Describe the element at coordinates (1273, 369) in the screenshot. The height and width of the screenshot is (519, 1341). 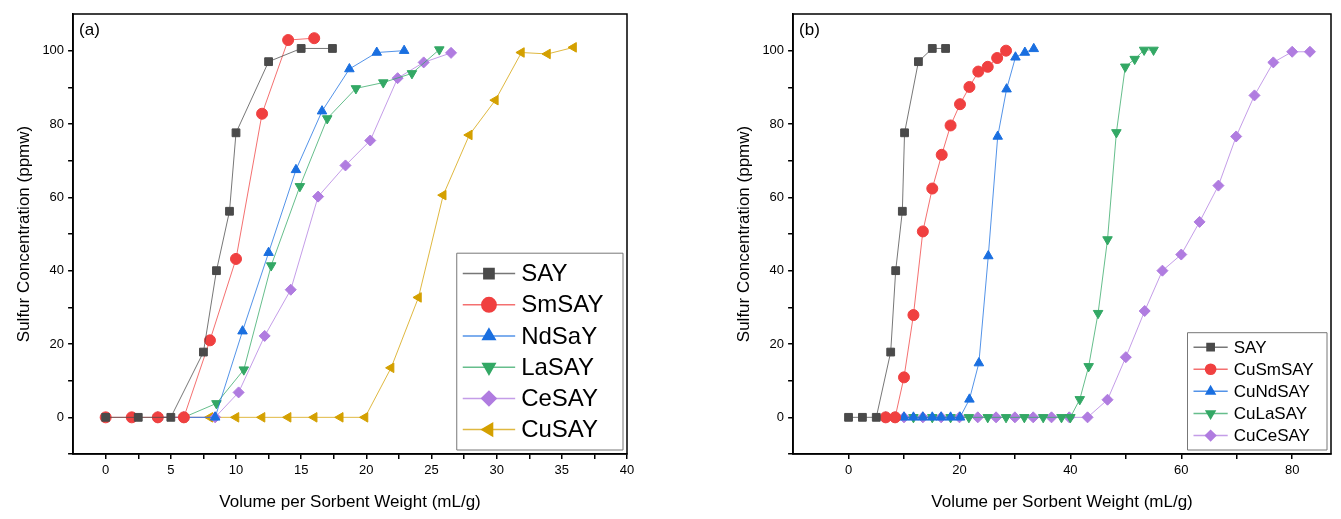
I see `legend-label: CuSmSAY` at that location.